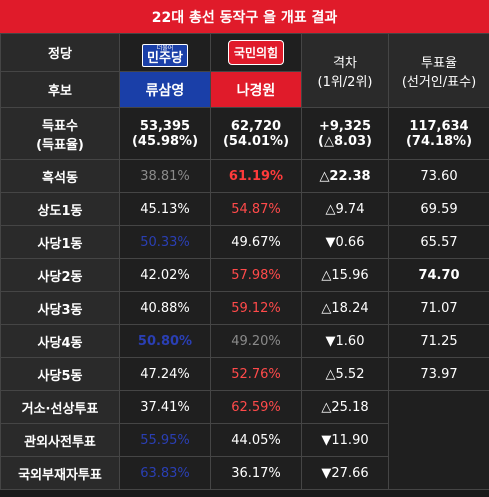  What do you see at coordinates (438, 275) in the screenshot?
I see `row-turnout: 74.70` at bounding box center [438, 275].